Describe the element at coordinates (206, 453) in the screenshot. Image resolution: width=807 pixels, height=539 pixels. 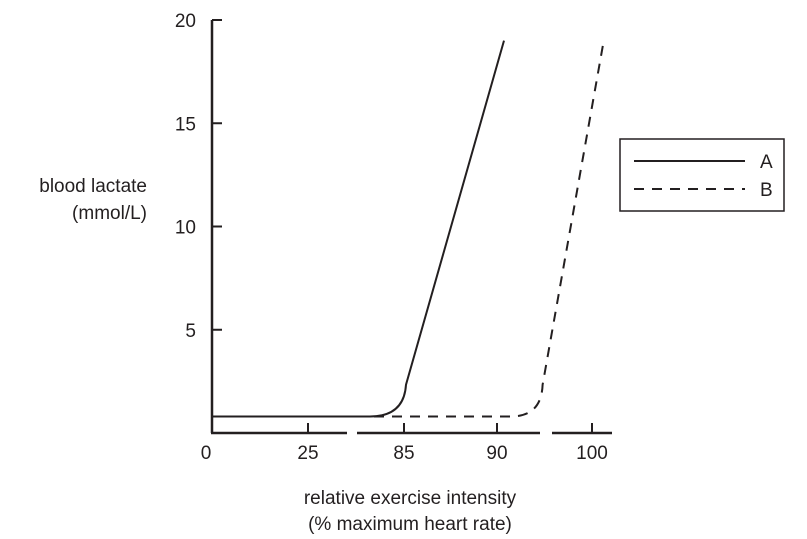
I see `origin-label: 0` at that location.